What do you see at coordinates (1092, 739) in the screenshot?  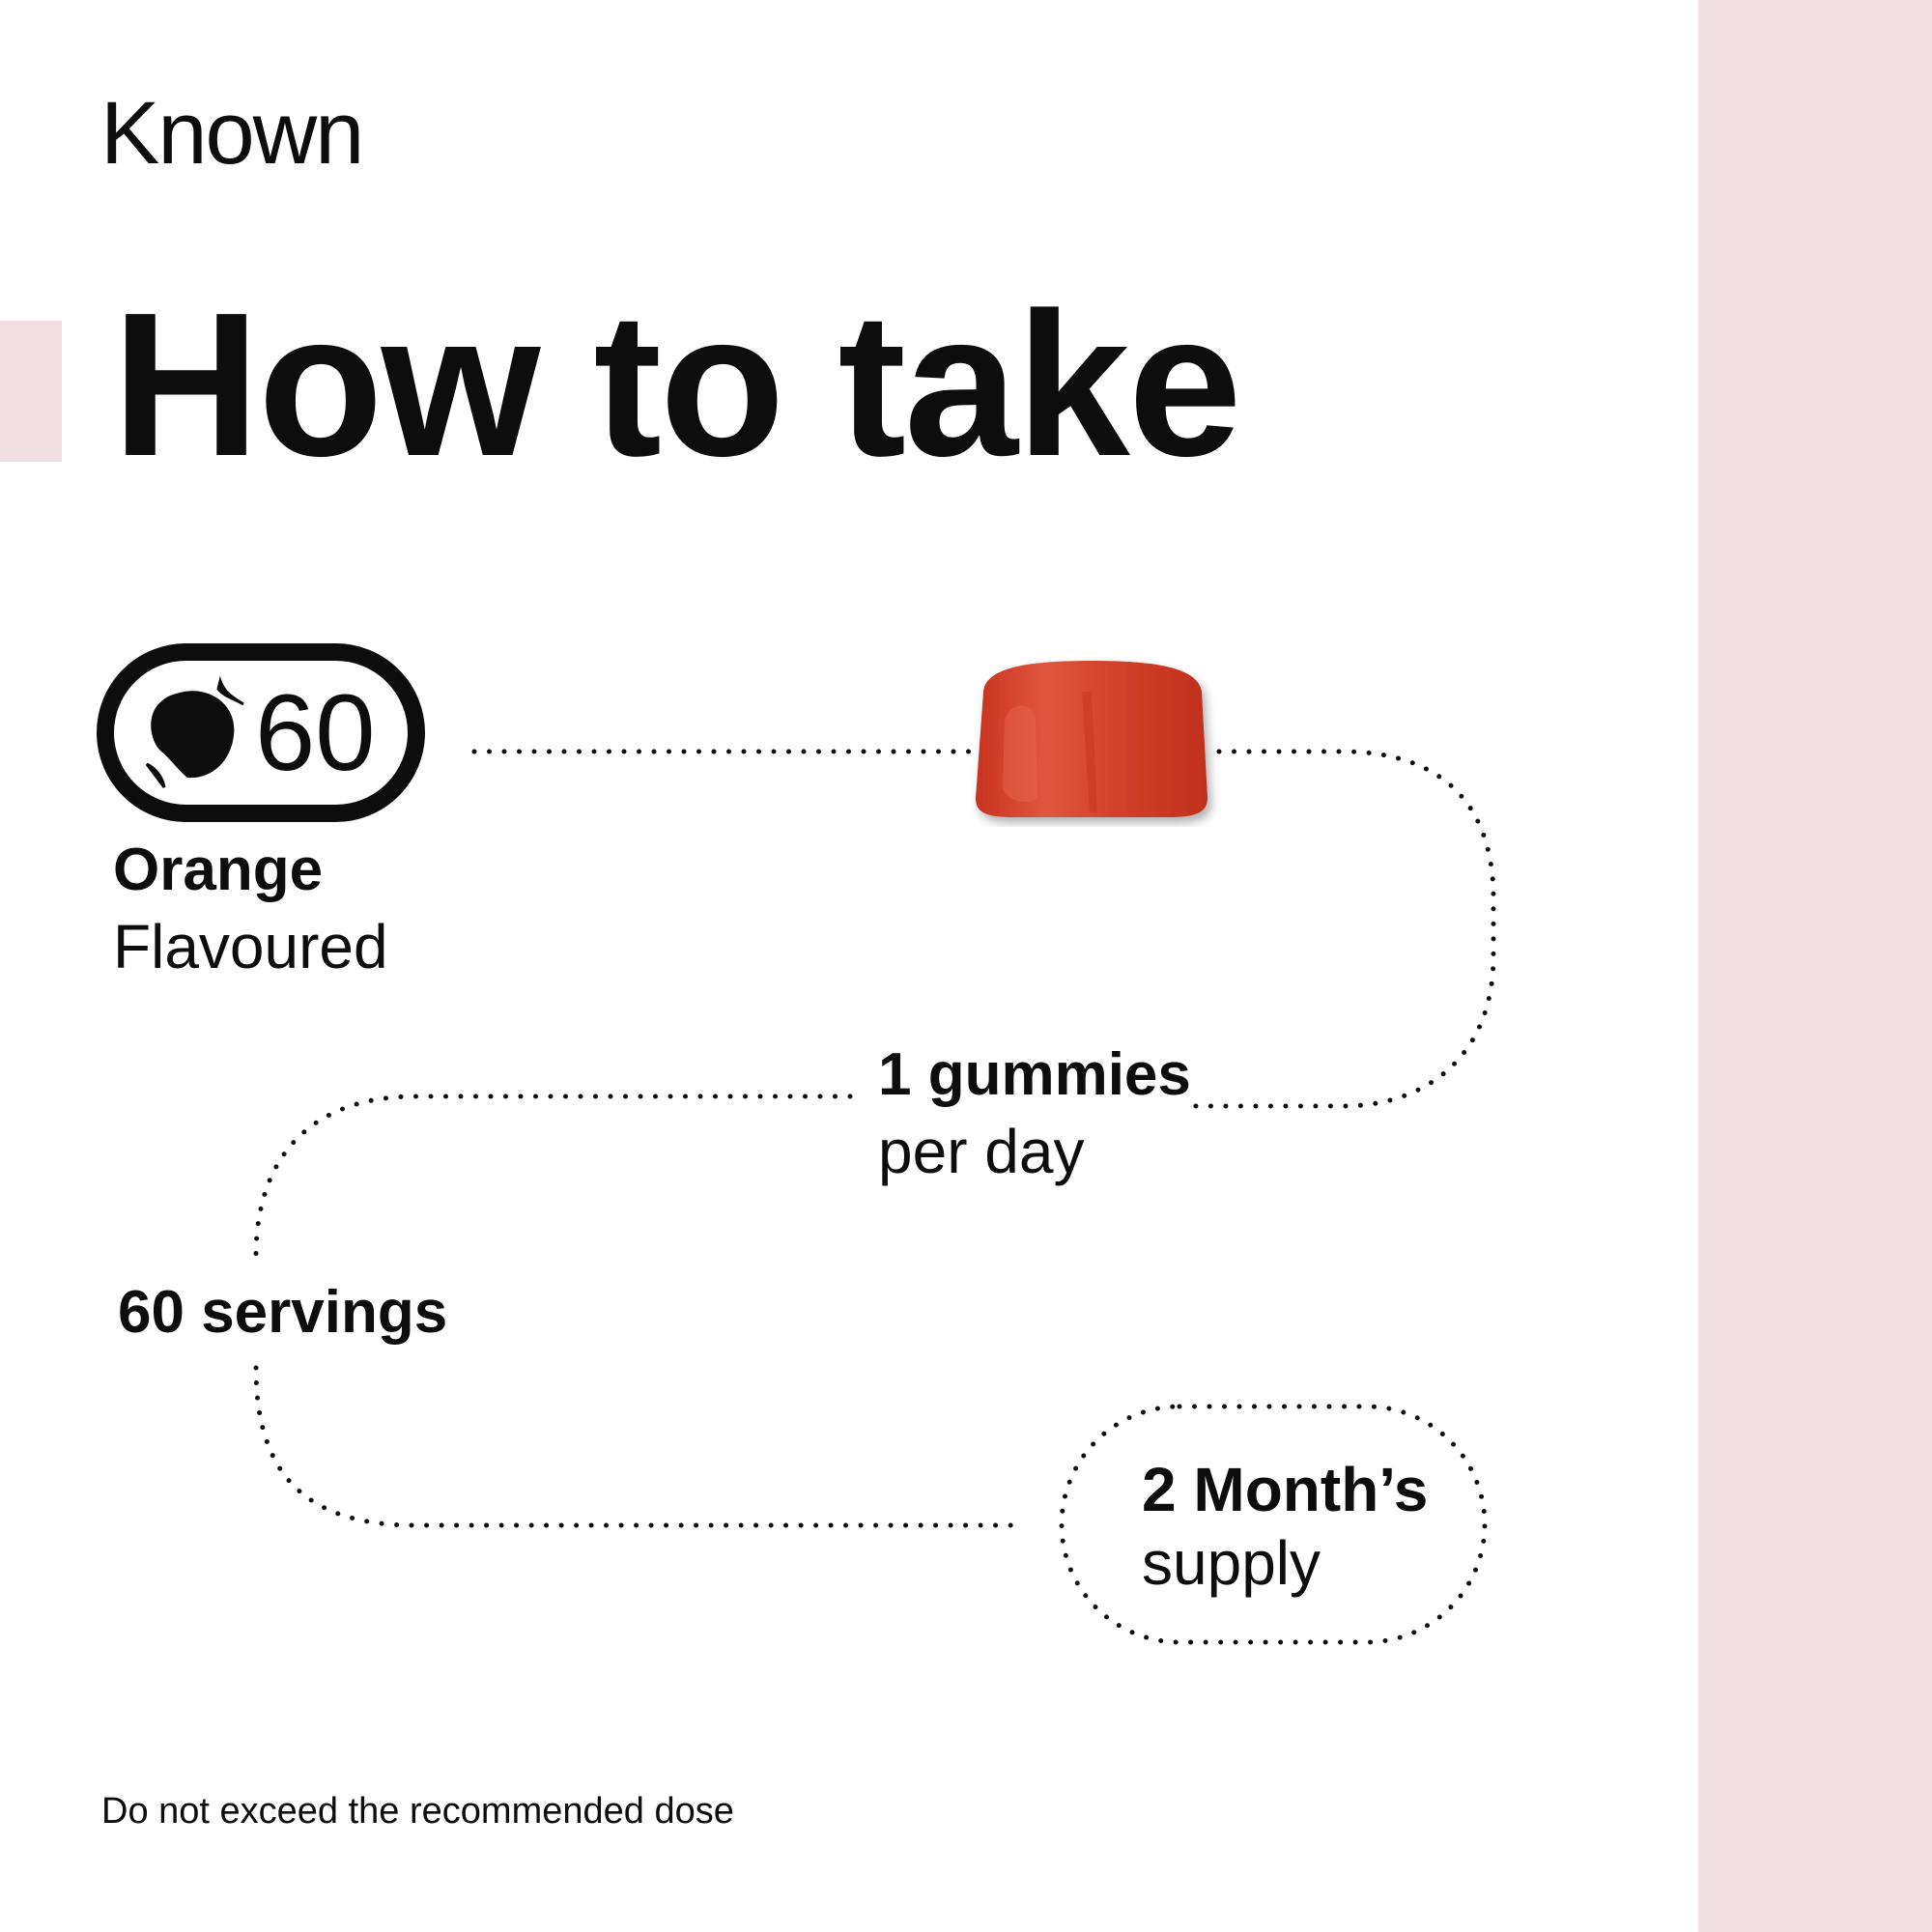 I see `gummy-image` at bounding box center [1092, 739].